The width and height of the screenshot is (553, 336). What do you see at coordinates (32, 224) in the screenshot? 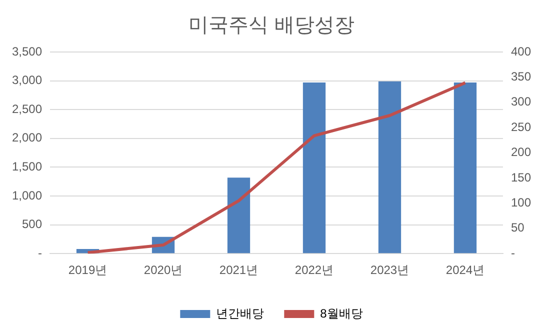
I see `y-tick-label: 500` at bounding box center [32, 224].